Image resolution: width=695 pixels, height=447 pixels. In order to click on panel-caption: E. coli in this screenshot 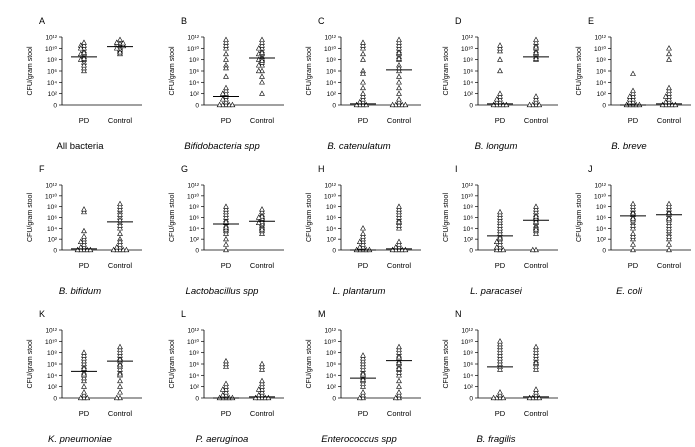, I will do `click(629, 291)`.